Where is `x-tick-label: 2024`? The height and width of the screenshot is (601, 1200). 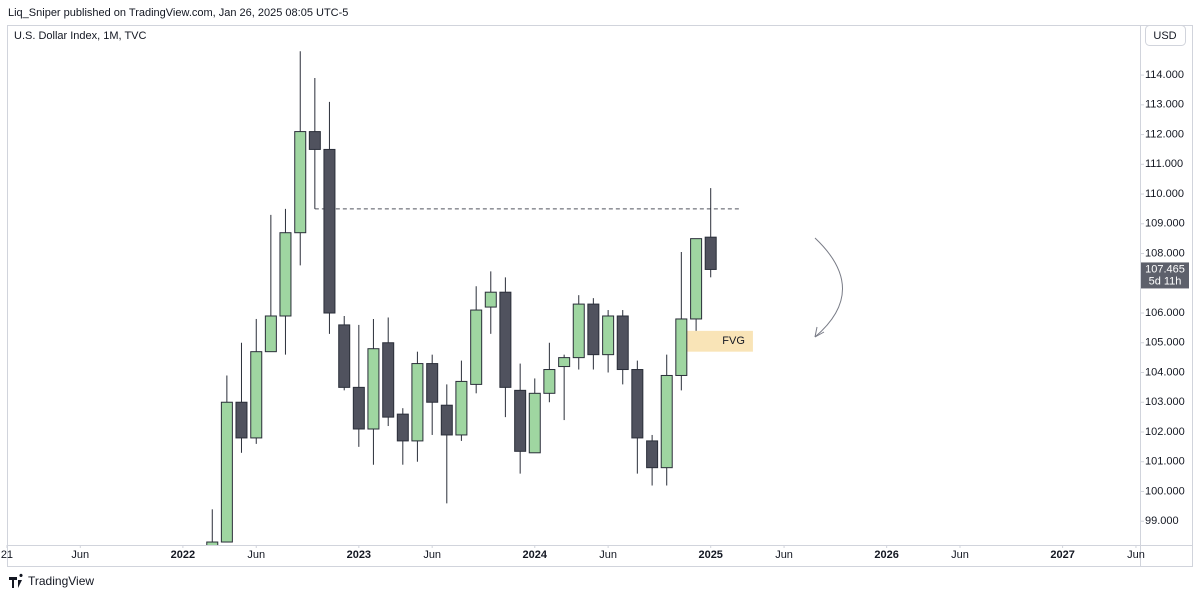
x-tick-label: 2024 is located at coordinates (535, 555).